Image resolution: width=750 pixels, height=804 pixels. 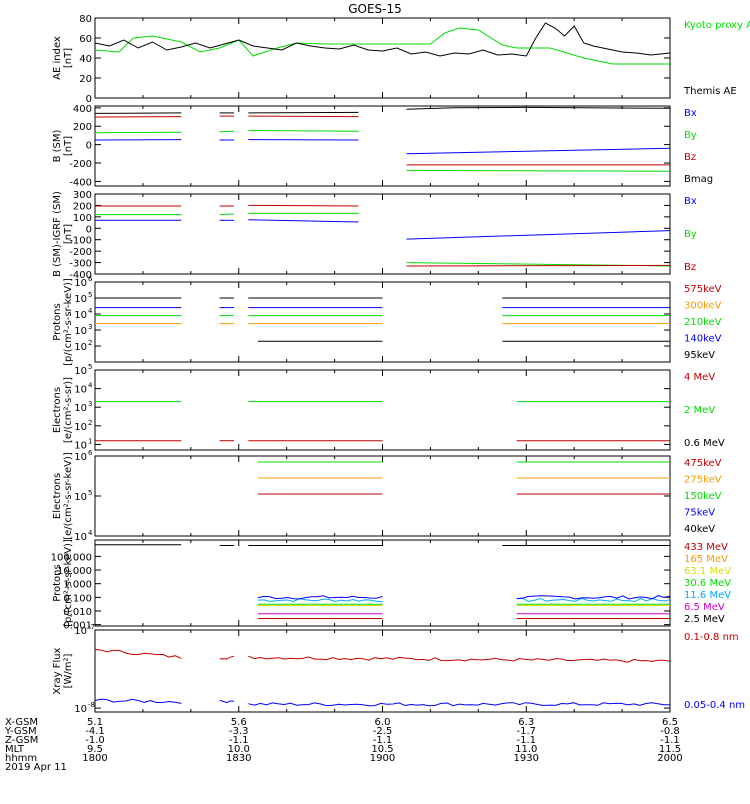 I want to click on legend-label: 575keV, so click(x=703, y=289).